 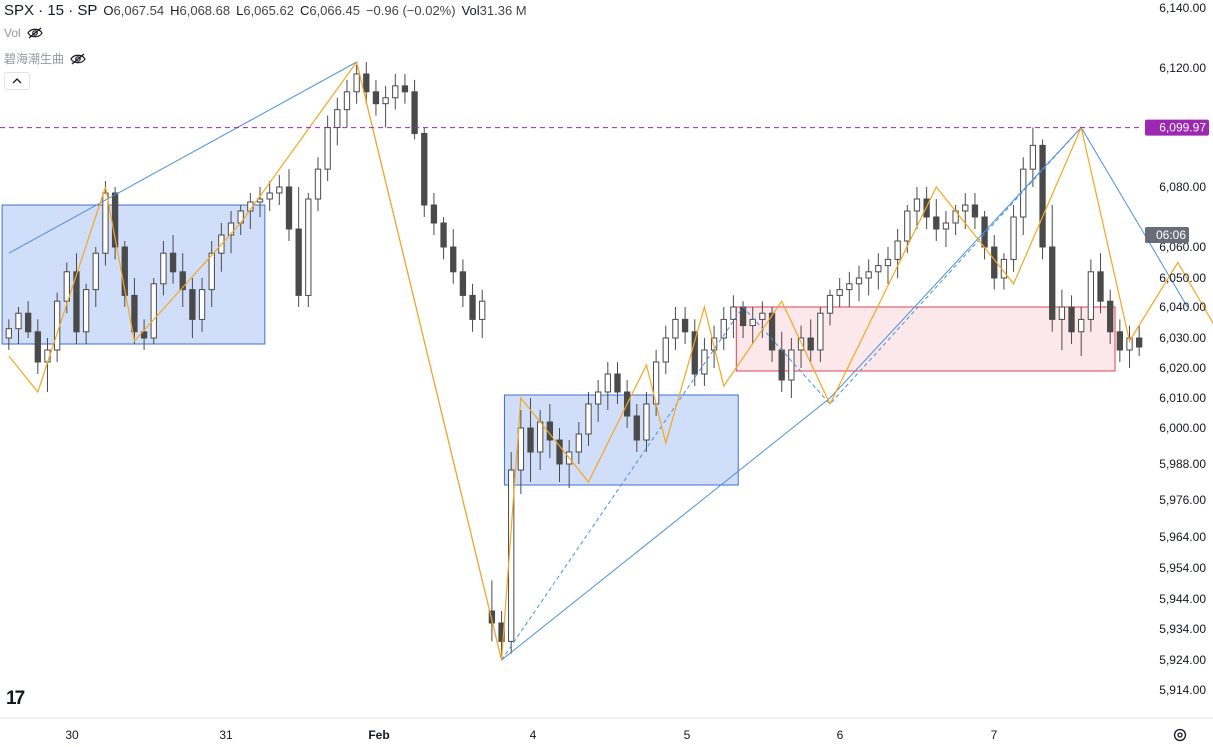 I want to click on price-tick-label: 5,934.00, so click(x=1182, y=629).